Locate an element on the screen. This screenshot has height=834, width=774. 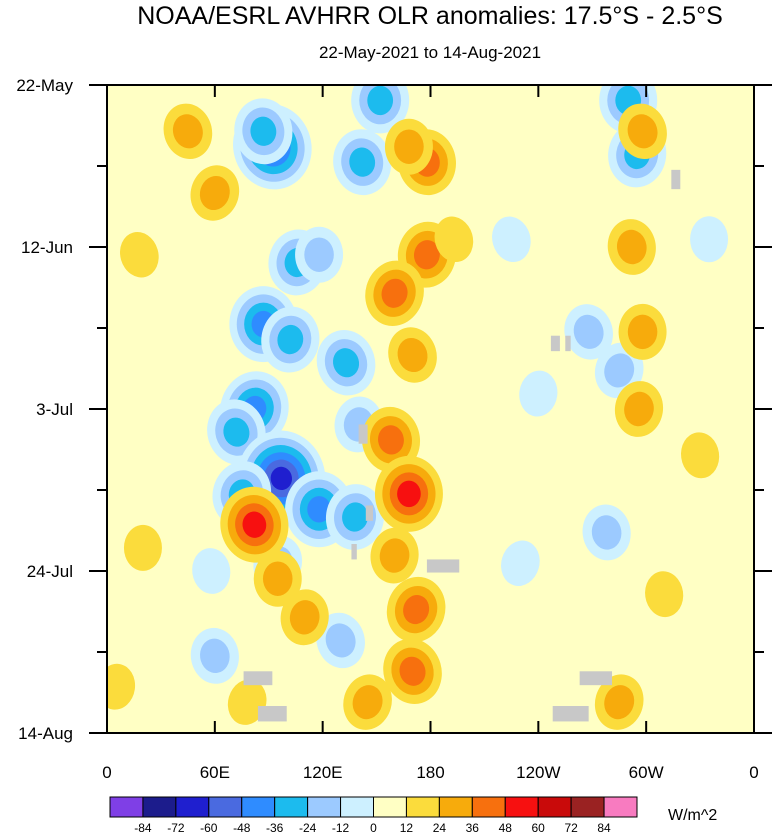
colorbar-label: 60 is located at coordinates (539, 827).